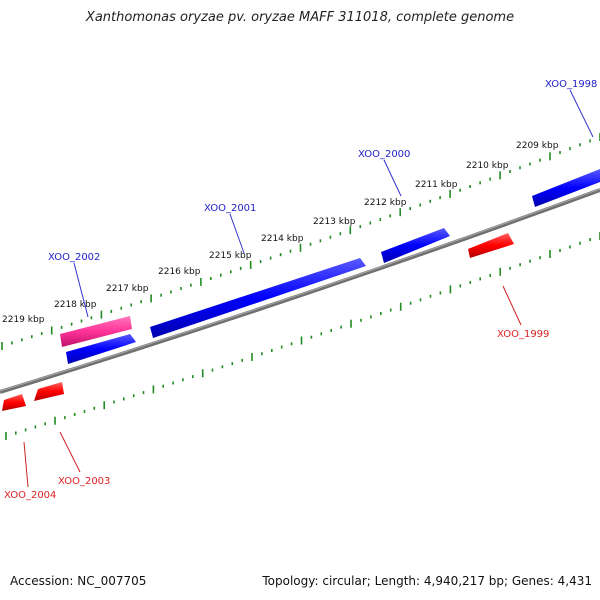  What do you see at coordinates (258, 298) in the screenshot?
I see `gene-xoo-2001` at bounding box center [258, 298].